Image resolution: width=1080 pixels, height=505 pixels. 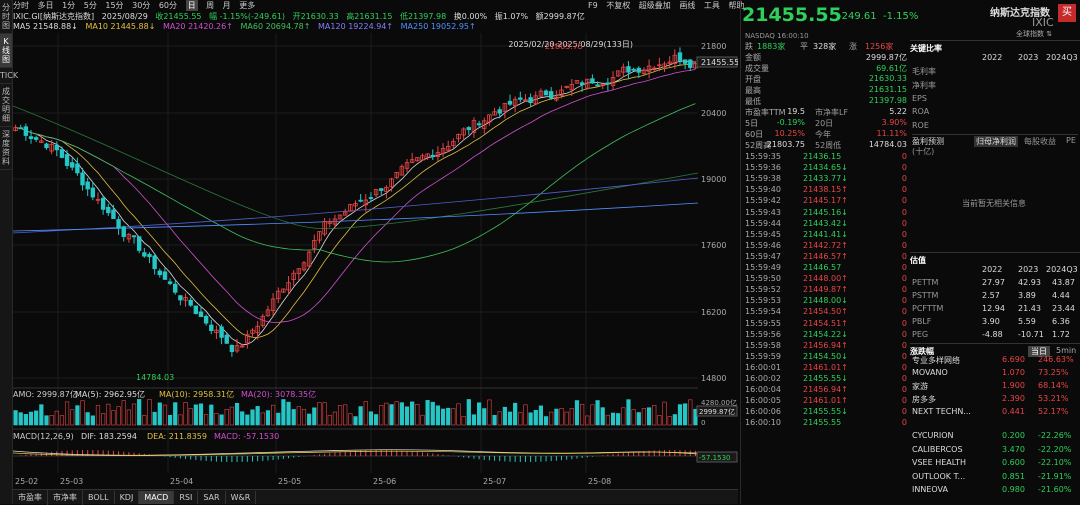 What do you see at coordinates (687, 5) in the screenshot?
I see `toolbar-draw-button: 画线` at bounding box center [687, 5].